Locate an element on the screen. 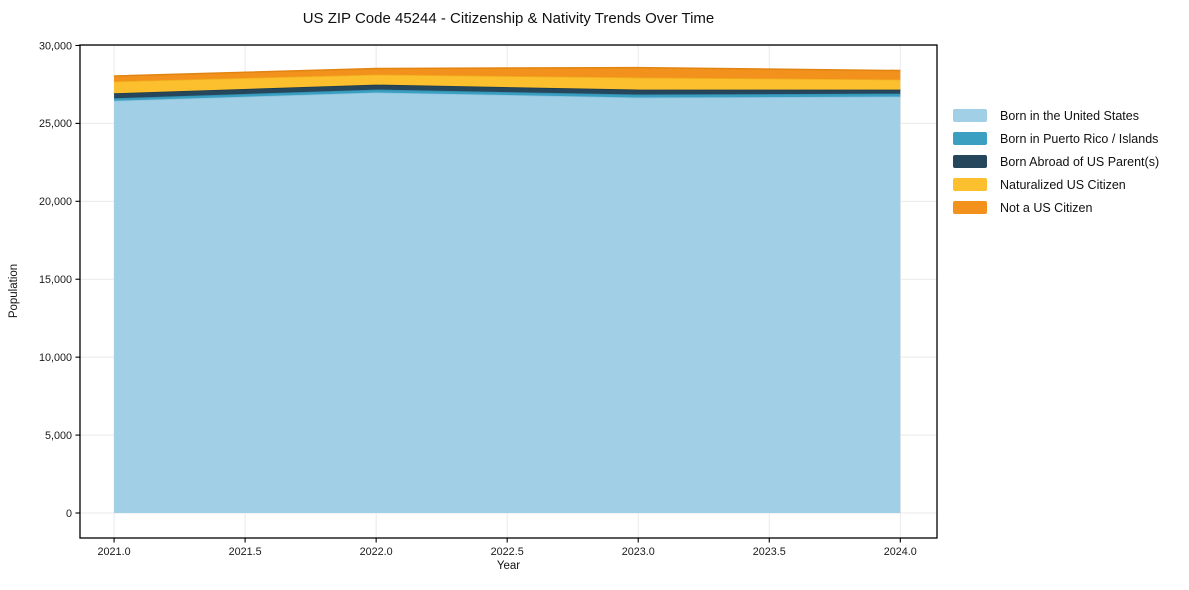  y-tick-label: 25,000 is located at coordinates (55, 124).